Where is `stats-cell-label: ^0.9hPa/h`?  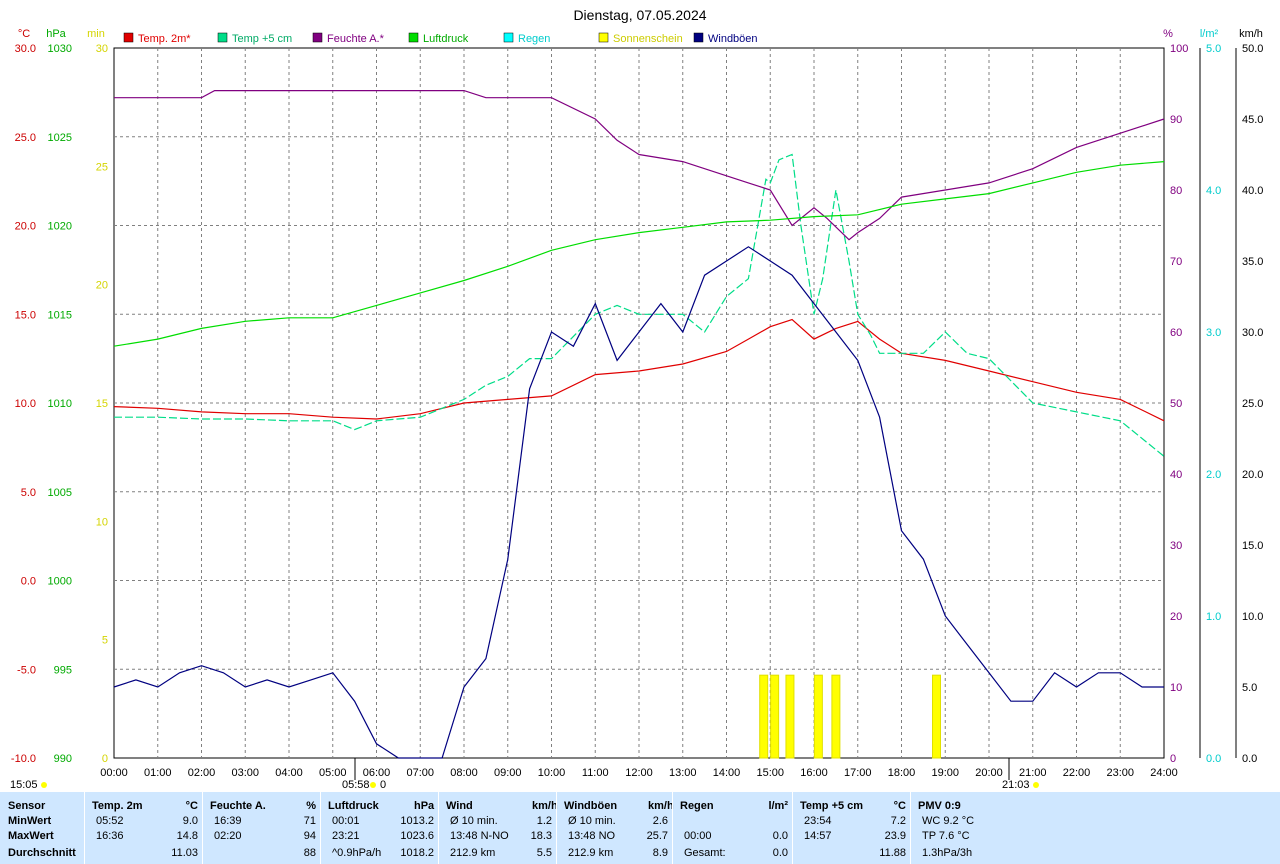
stats-cell-label: ^0.9hPa/h is located at coordinates (357, 853).